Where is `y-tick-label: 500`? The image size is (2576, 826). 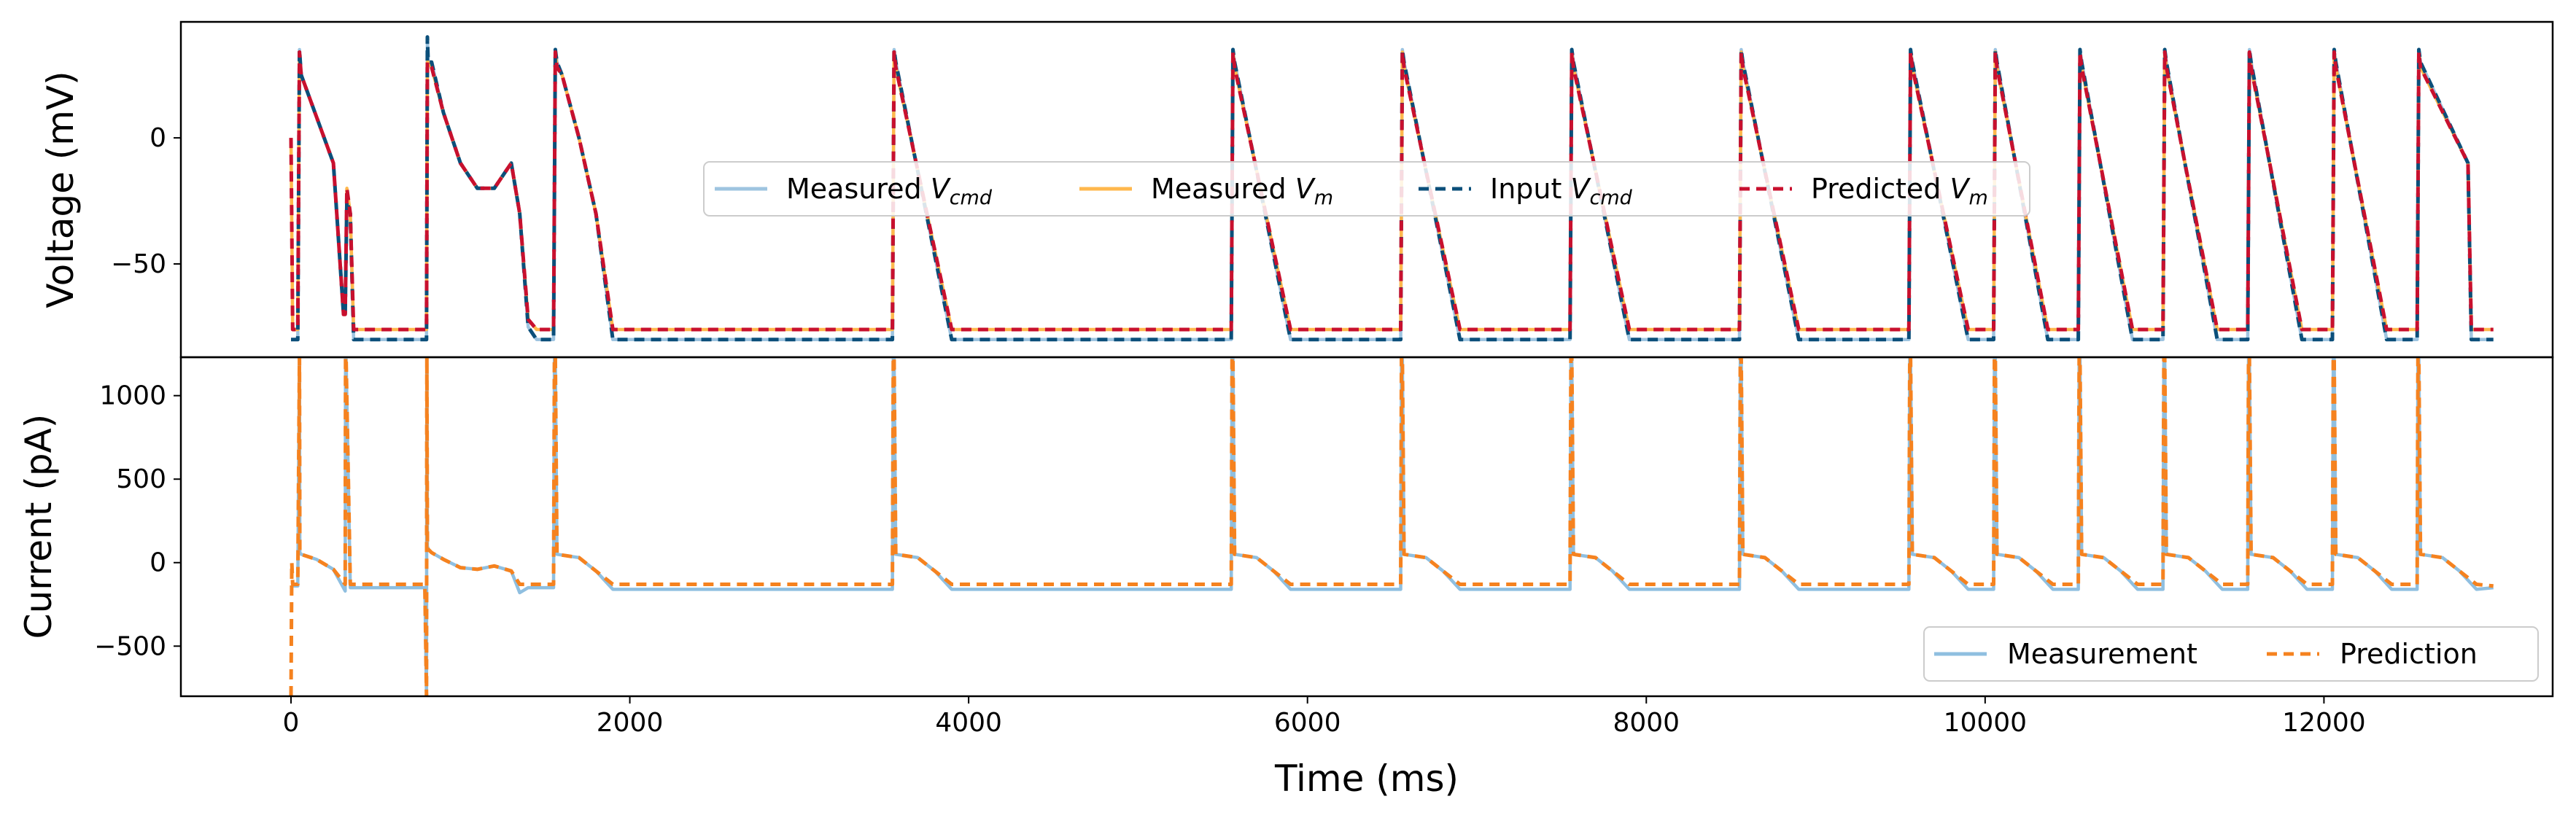
y-tick-label: 500 is located at coordinates (141, 479).